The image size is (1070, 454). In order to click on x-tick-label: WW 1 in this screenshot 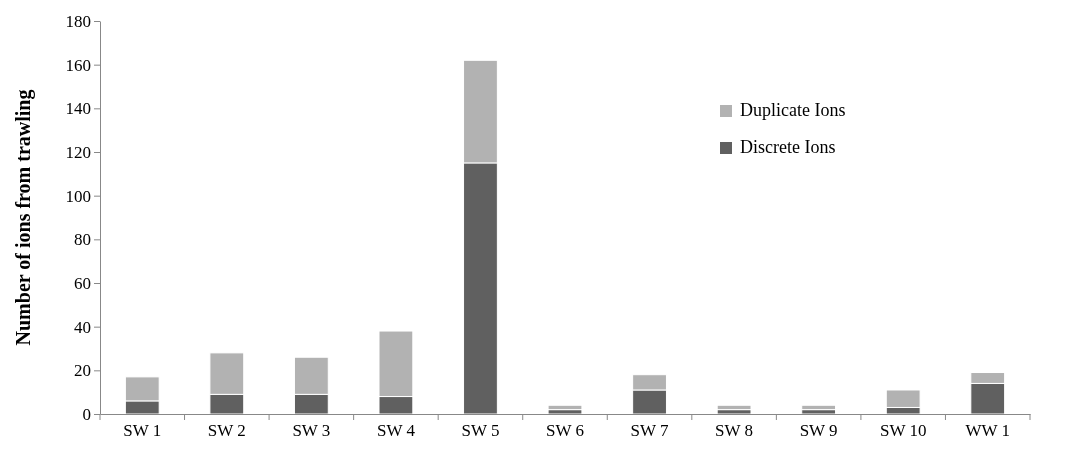, I will do `click(987, 431)`.